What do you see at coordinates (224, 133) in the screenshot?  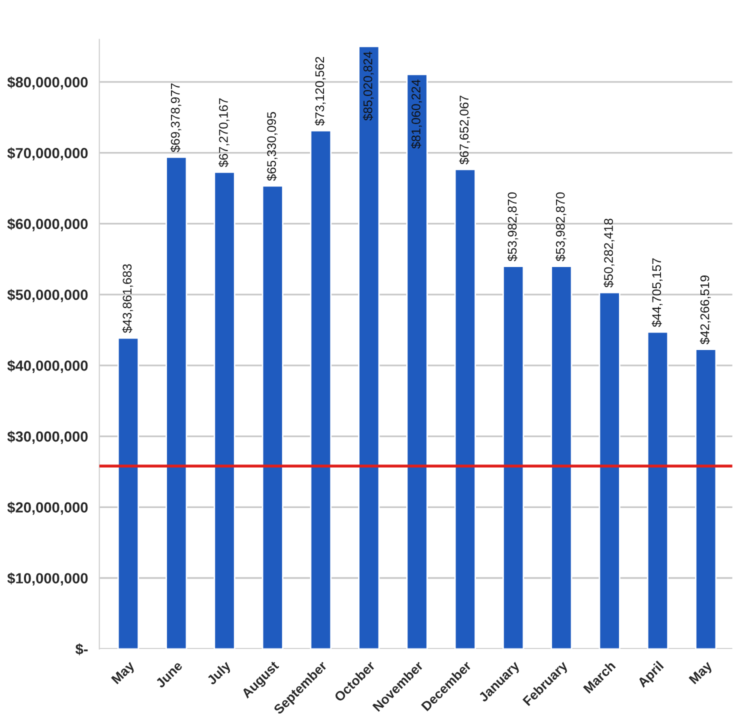 I see `data-label: $67,270,167` at bounding box center [224, 133].